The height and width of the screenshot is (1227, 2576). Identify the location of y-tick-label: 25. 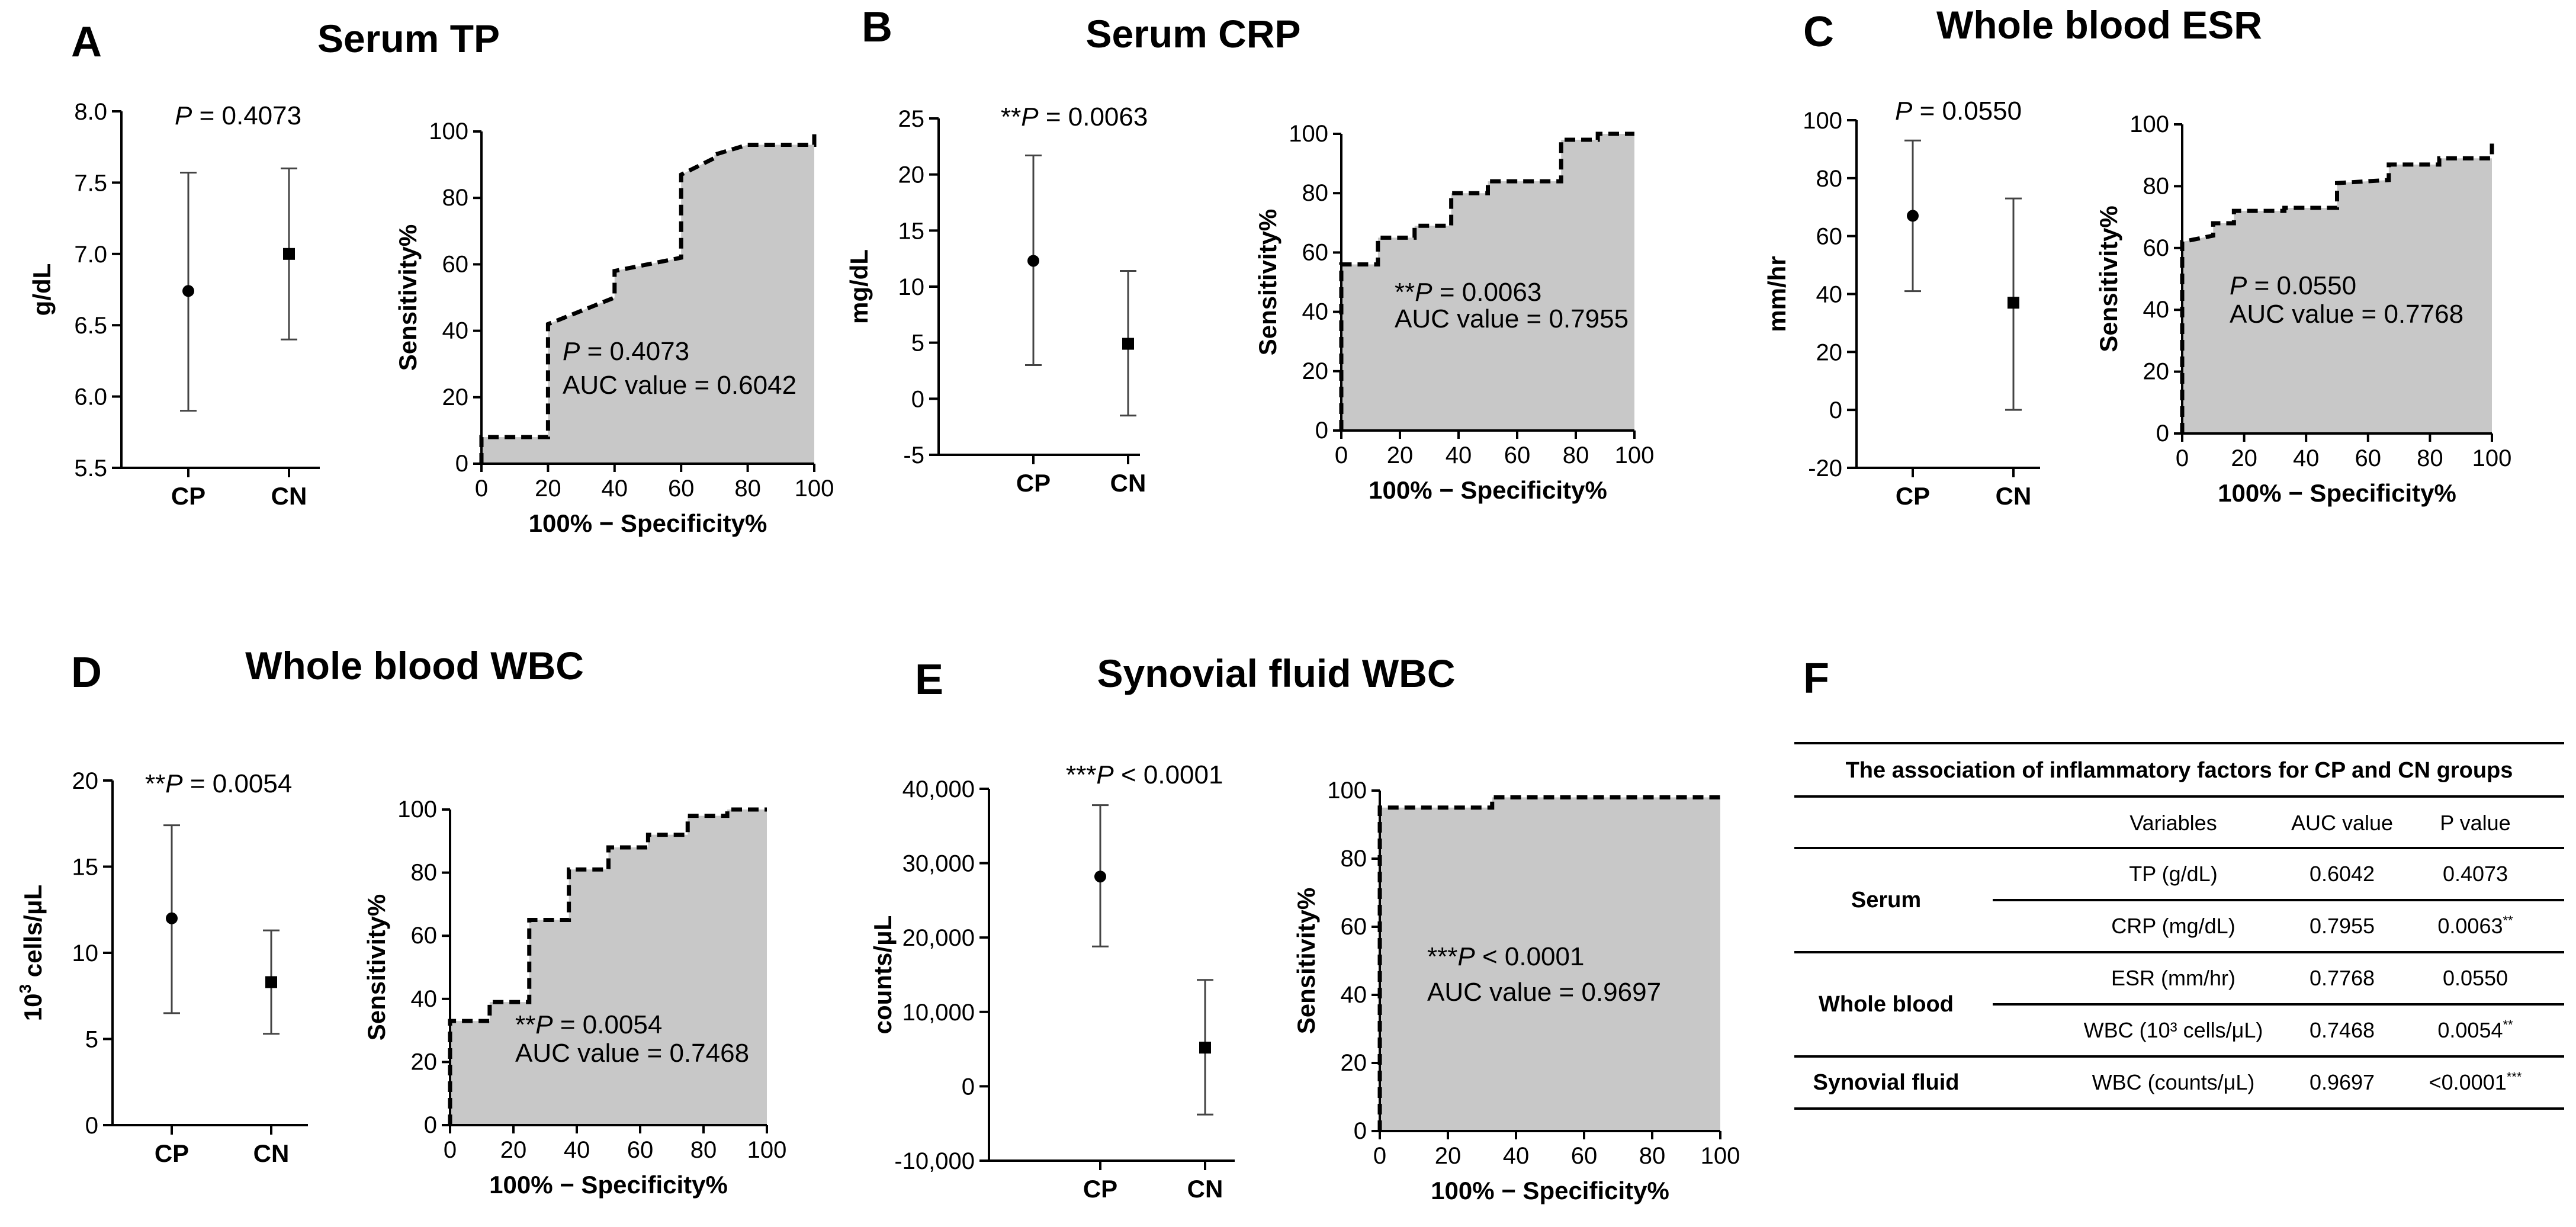
(911, 119).